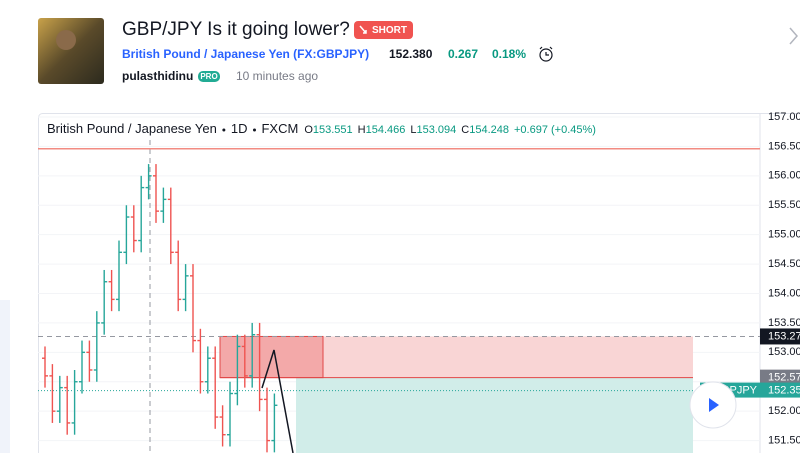 The height and width of the screenshot is (453, 800). What do you see at coordinates (784, 352) in the screenshot?
I see `y-tick-label: 153.00` at bounding box center [784, 352].